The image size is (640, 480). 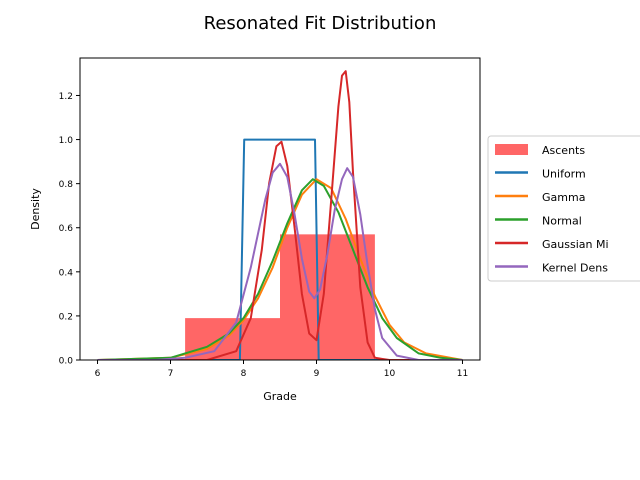 I want to click on legend-swatch-ascents, so click(x=511, y=149).